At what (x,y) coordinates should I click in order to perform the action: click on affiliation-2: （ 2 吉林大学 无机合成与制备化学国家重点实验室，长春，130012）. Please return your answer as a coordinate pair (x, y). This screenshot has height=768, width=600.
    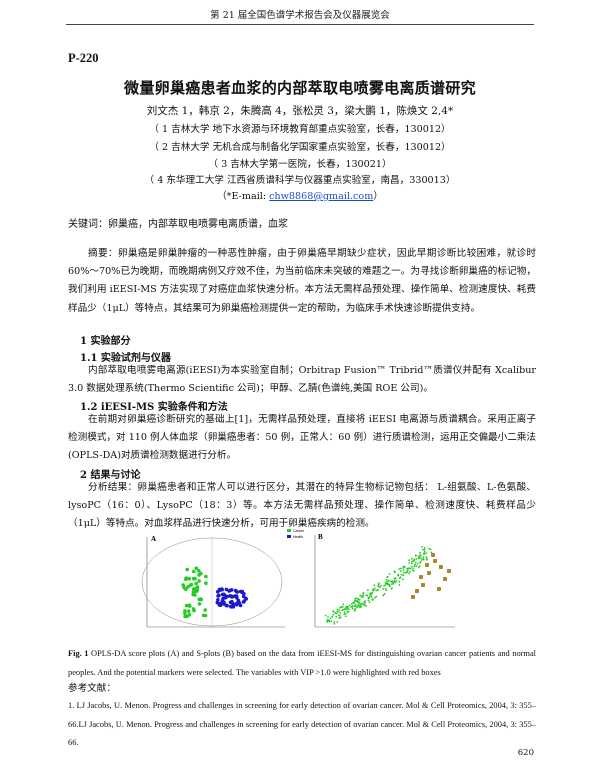
    Looking at the image, I should click on (300, 147).